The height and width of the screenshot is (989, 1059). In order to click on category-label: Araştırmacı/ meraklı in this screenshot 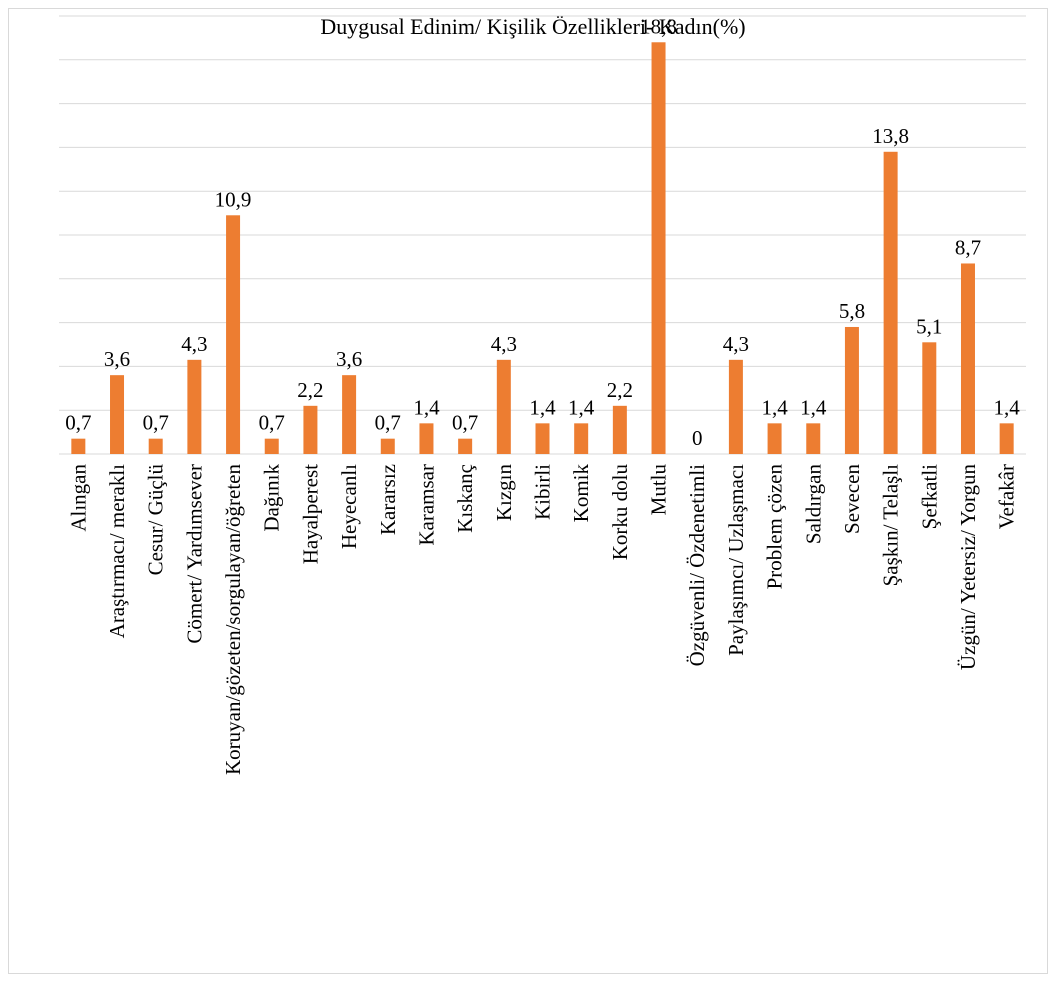, I will do `click(117, 551)`.